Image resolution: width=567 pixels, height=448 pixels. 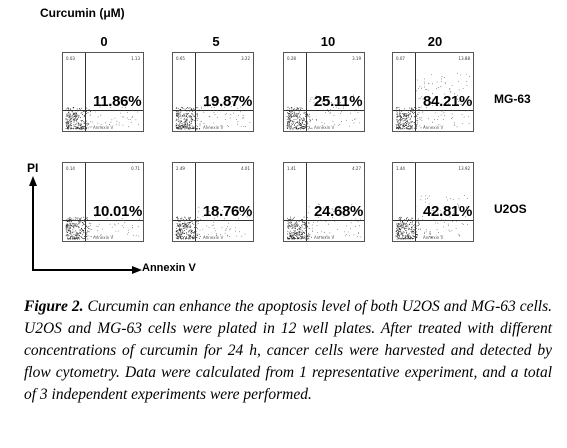 I want to click on flow-plot-panel: 1.41 4.27 73.69 24.68% Annexin V, so click(x=324, y=202).